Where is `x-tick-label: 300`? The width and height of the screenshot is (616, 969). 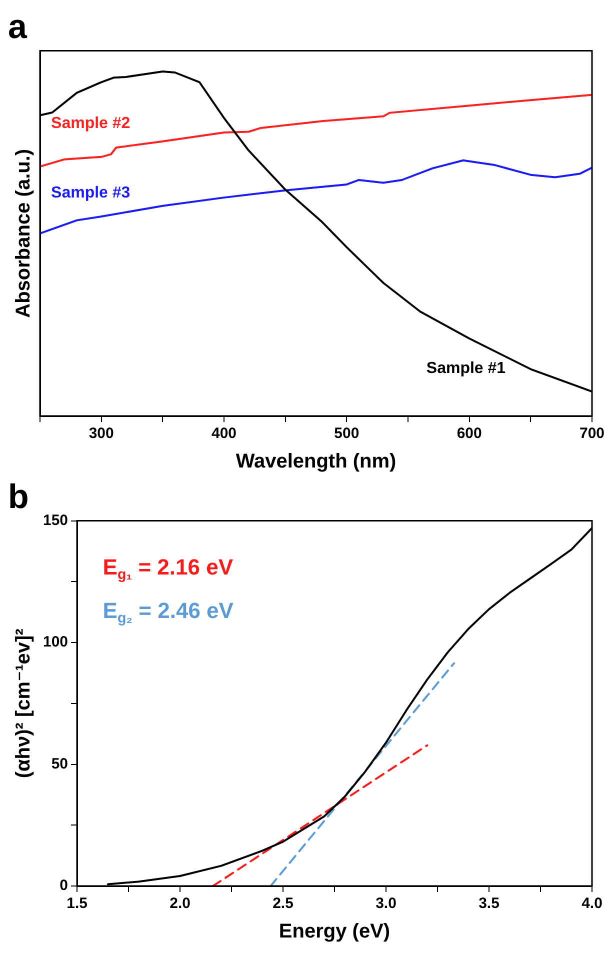
x-tick-label: 300 is located at coordinates (101, 433).